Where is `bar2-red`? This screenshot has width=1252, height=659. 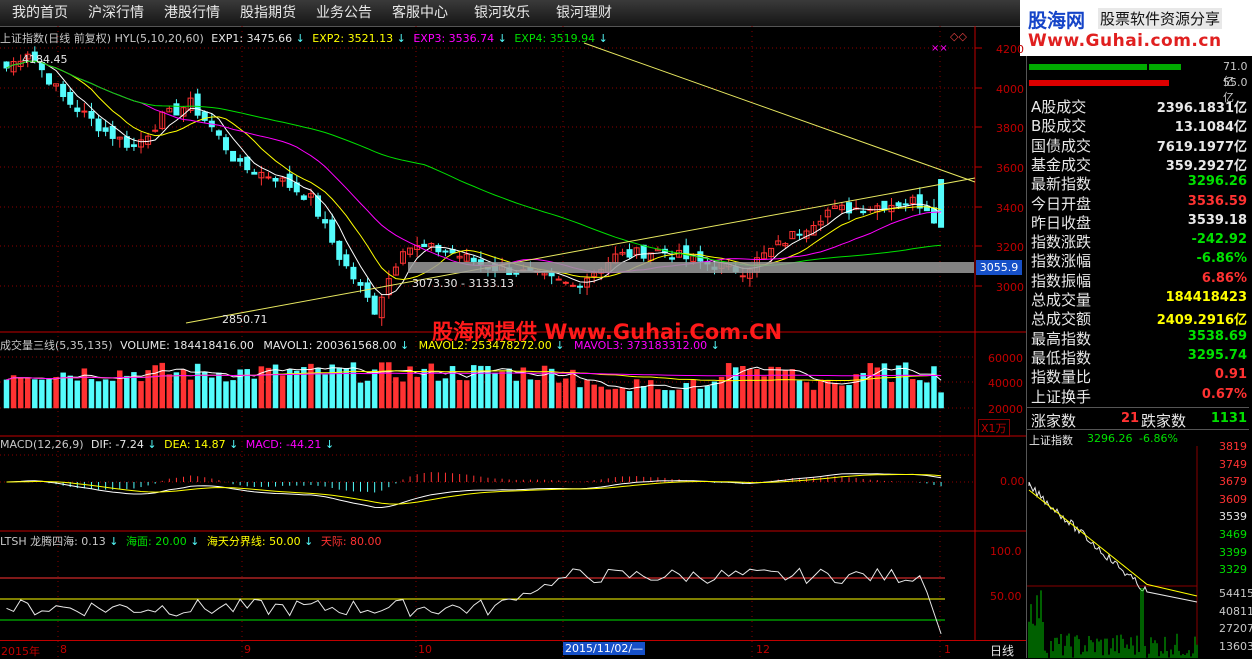 bar2-red is located at coordinates (1099, 83).